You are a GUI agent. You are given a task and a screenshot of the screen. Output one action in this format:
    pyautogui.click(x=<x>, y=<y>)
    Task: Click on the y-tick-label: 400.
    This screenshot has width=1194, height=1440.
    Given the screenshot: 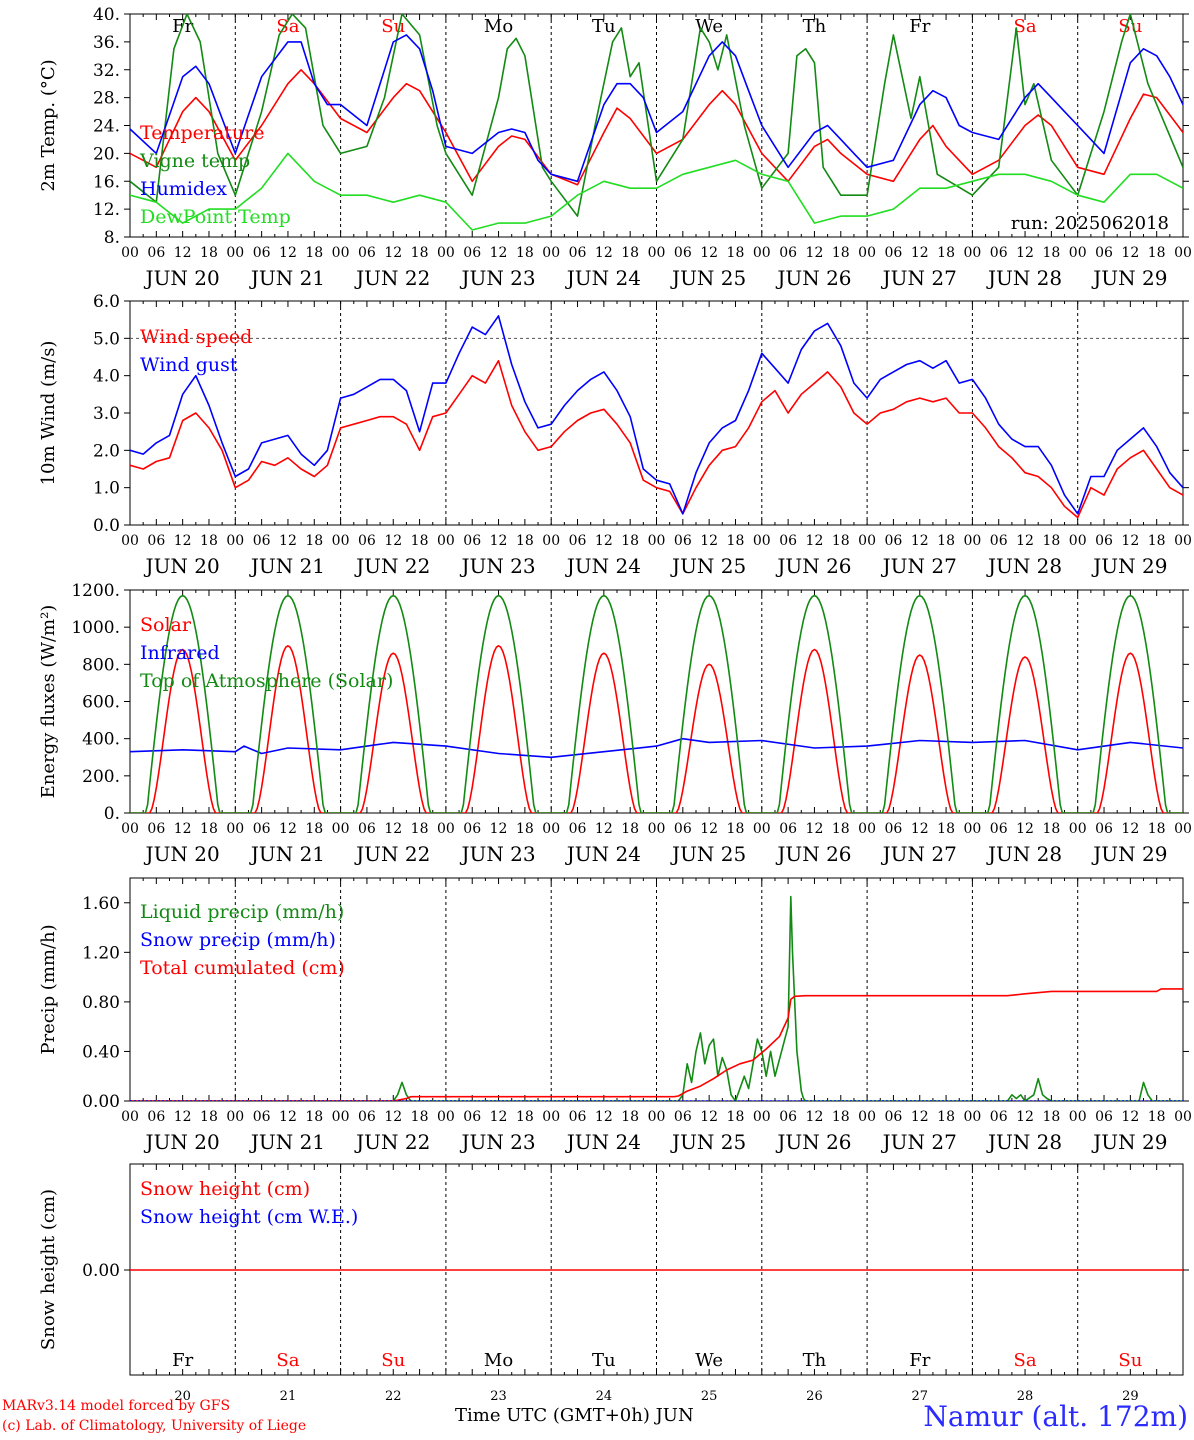 What is the action you would take?
    pyautogui.click(x=101, y=740)
    